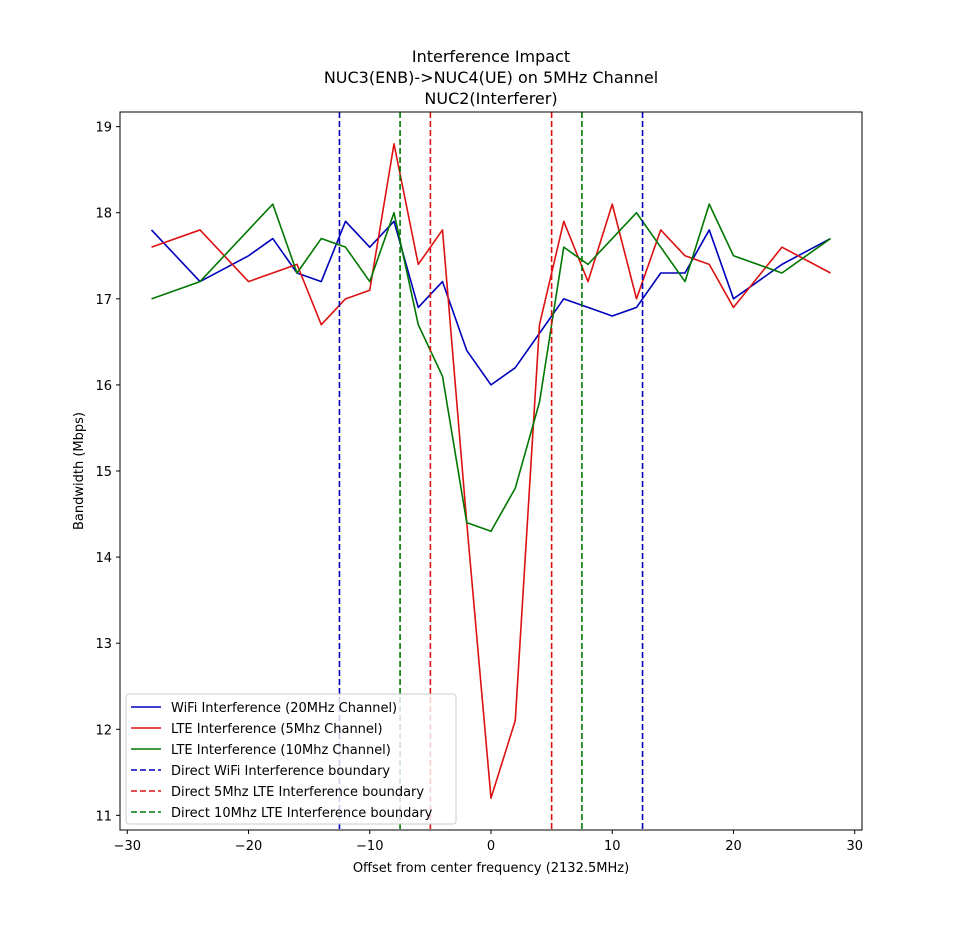 Image resolution: width=958 pixels, height=934 pixels. What do you see at coordinates (103, 816) in the screenshot?
I see `y-tick-label: 11` at bounding box center [103, 816].